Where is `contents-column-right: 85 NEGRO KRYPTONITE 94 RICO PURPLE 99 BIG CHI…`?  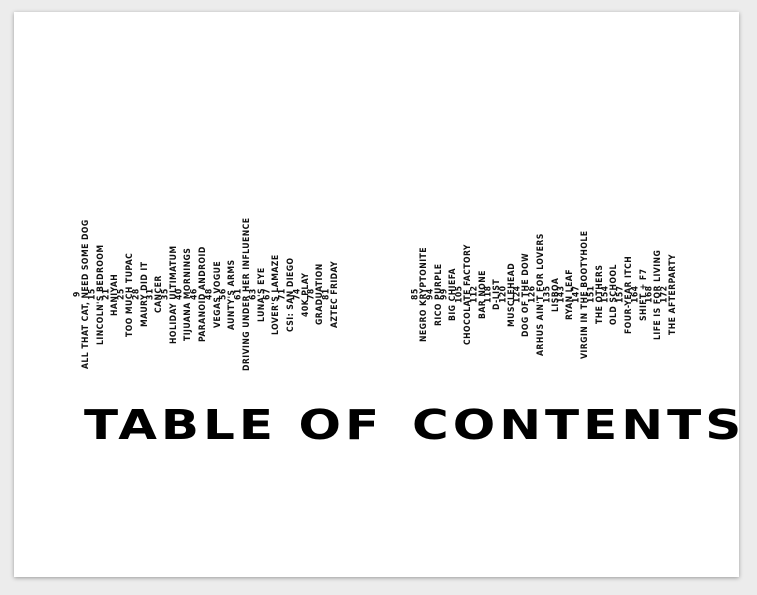 contents-column-right: 85 NEGRO KRYPTONITE 94 RICO PURPLE 99 BIG CHI… is located at coordinates (544, 294).